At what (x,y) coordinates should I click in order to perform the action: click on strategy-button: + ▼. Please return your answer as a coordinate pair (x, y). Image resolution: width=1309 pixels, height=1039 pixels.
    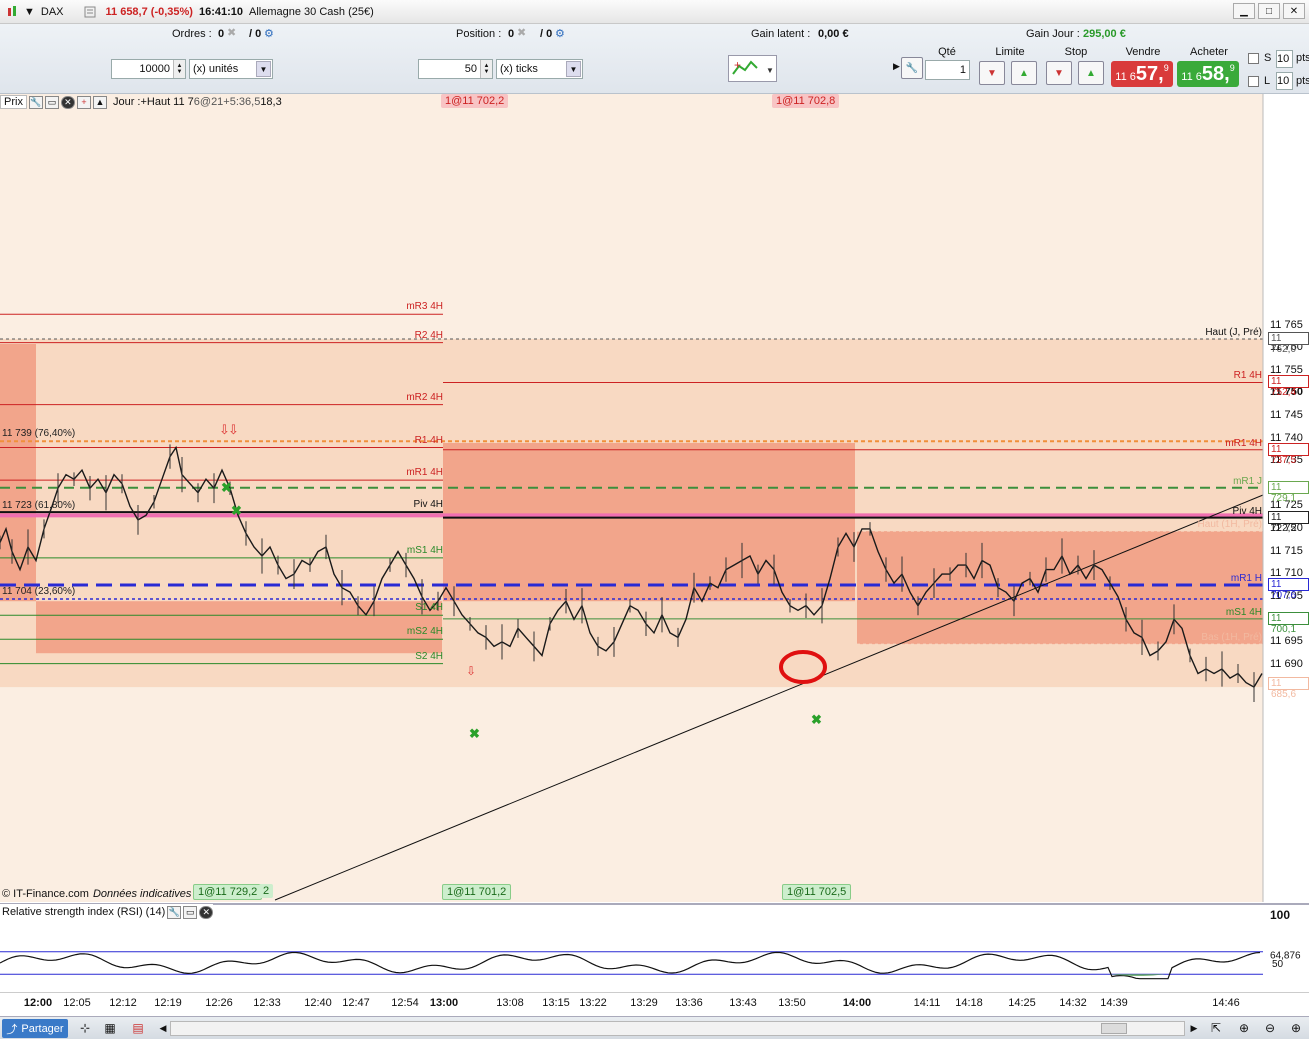
    Looking at the image, I should click on (752, 68).